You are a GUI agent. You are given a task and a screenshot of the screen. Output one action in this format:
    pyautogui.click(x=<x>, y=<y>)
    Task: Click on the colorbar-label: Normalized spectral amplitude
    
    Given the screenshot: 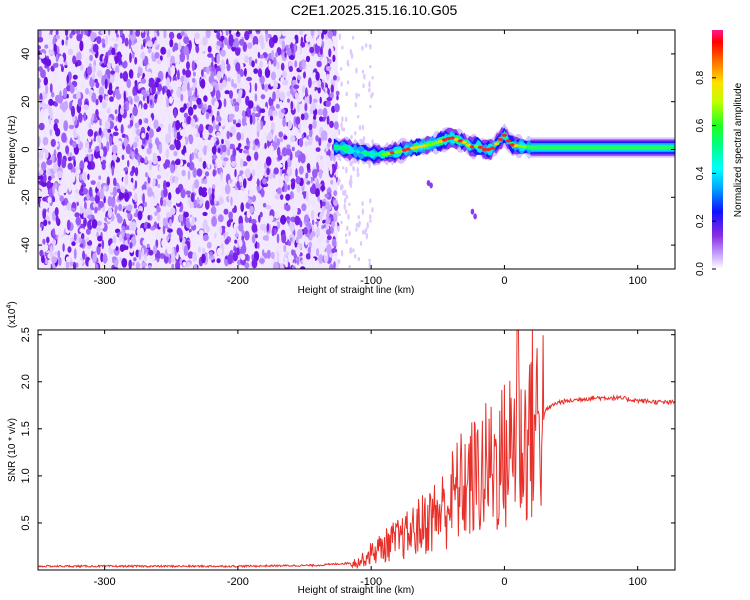 What is the action you would take?
    pyautogui.click(x=738, y=149)
    